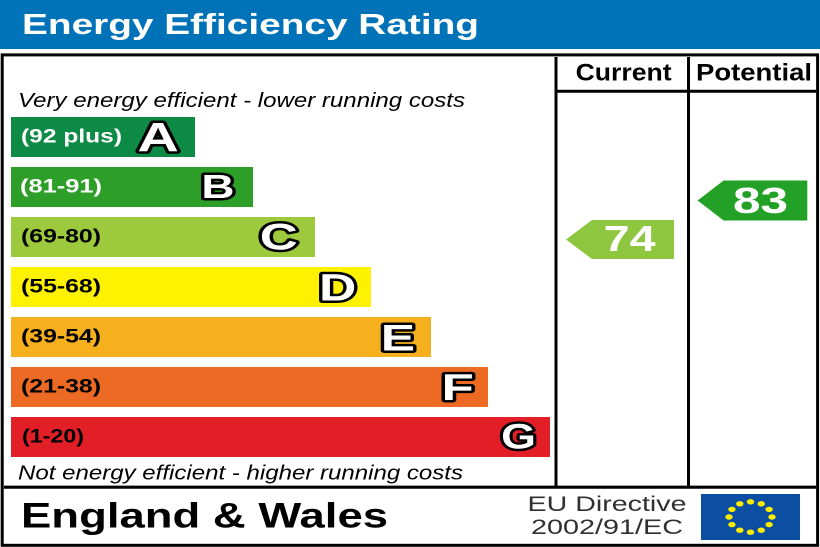 This screenshot has height=547, width=820. What do you see at coordinates (61, 237) in the screenshot?
I see `svg-text: (69-80)` at bounding box center [61, 237].